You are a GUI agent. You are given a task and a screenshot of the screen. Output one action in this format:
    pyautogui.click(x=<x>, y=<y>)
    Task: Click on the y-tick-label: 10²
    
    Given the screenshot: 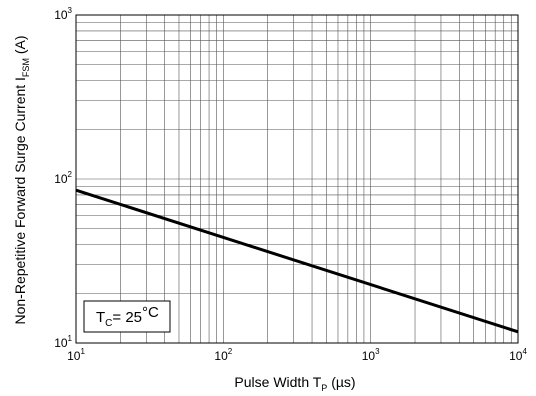 What is the action you would take?
    pyautogui.click(x=63, y=178)
    